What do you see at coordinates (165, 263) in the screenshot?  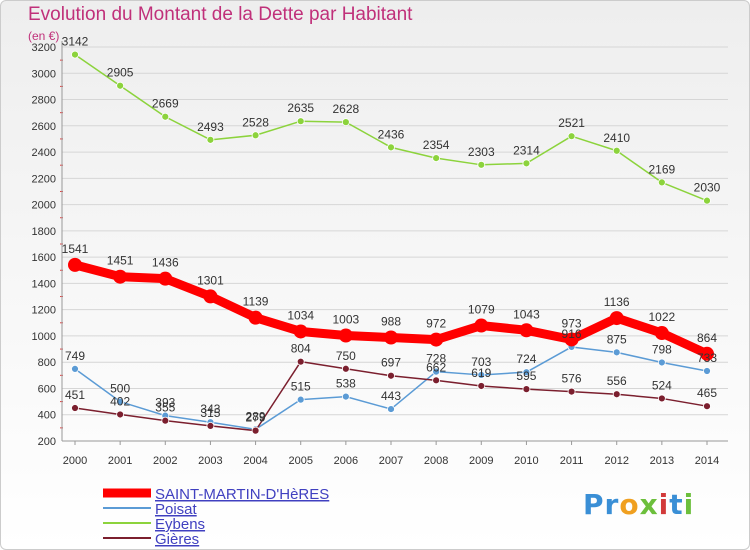 I see `data-label: 1436` at bounding box center [165, 263].